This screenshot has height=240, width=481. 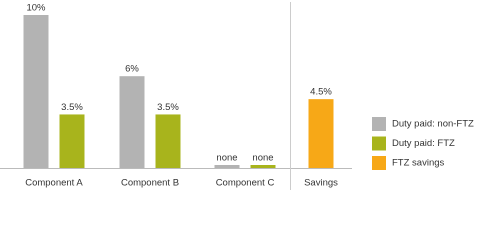 I want to click on x-tick-label: Savings, so click(x=321, y=183).